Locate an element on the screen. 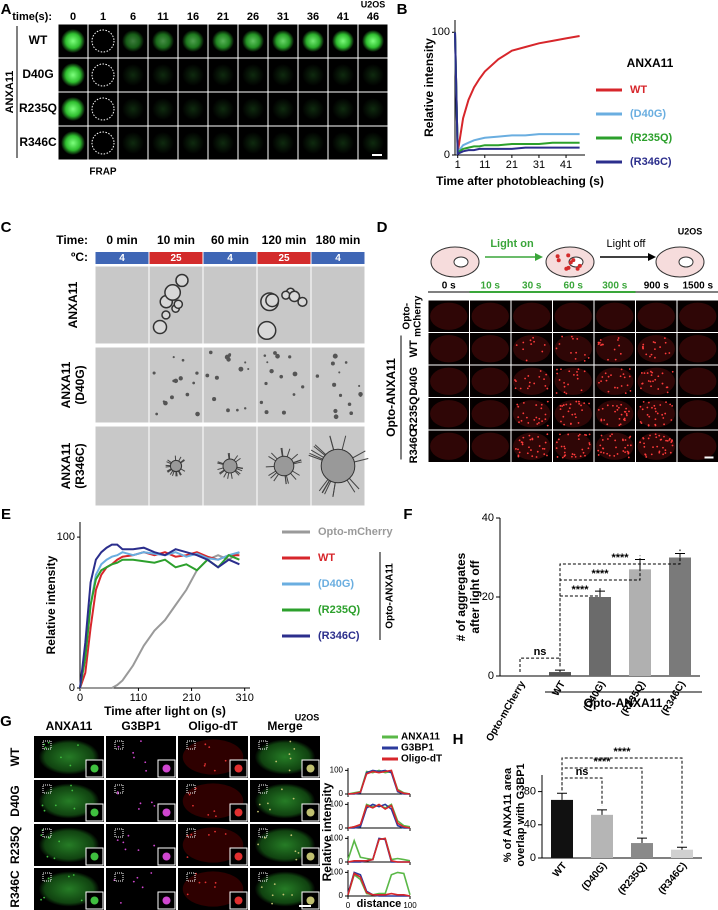 The width and height of the screenshot is (718, 910). x-tick-label: WT is located at coordinates (559, 688).